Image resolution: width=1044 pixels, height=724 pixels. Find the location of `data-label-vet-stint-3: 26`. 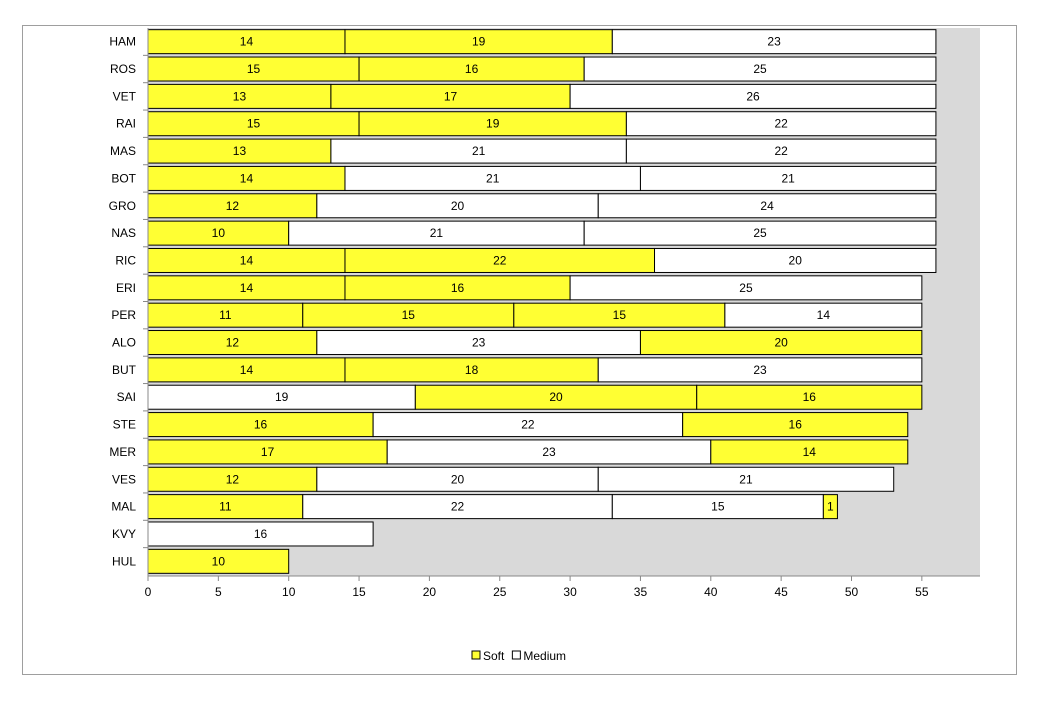

data-label-vet-stint-3: 26 is located at coordinates (753, 96).